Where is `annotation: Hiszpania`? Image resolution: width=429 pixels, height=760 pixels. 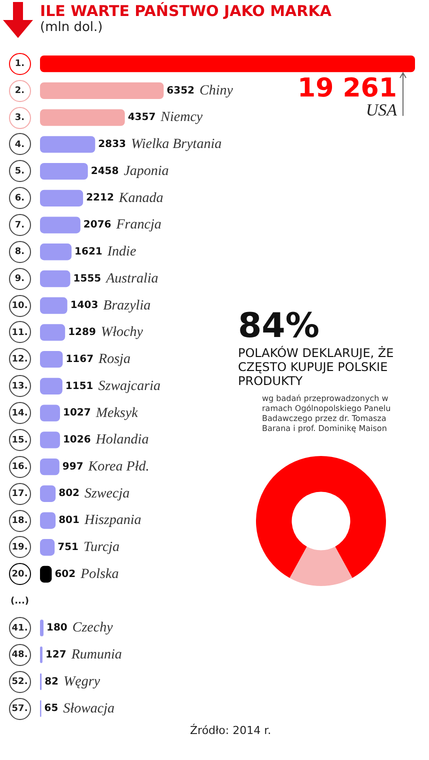 annotation: Hiszpania is located at coordinates (112, 520).